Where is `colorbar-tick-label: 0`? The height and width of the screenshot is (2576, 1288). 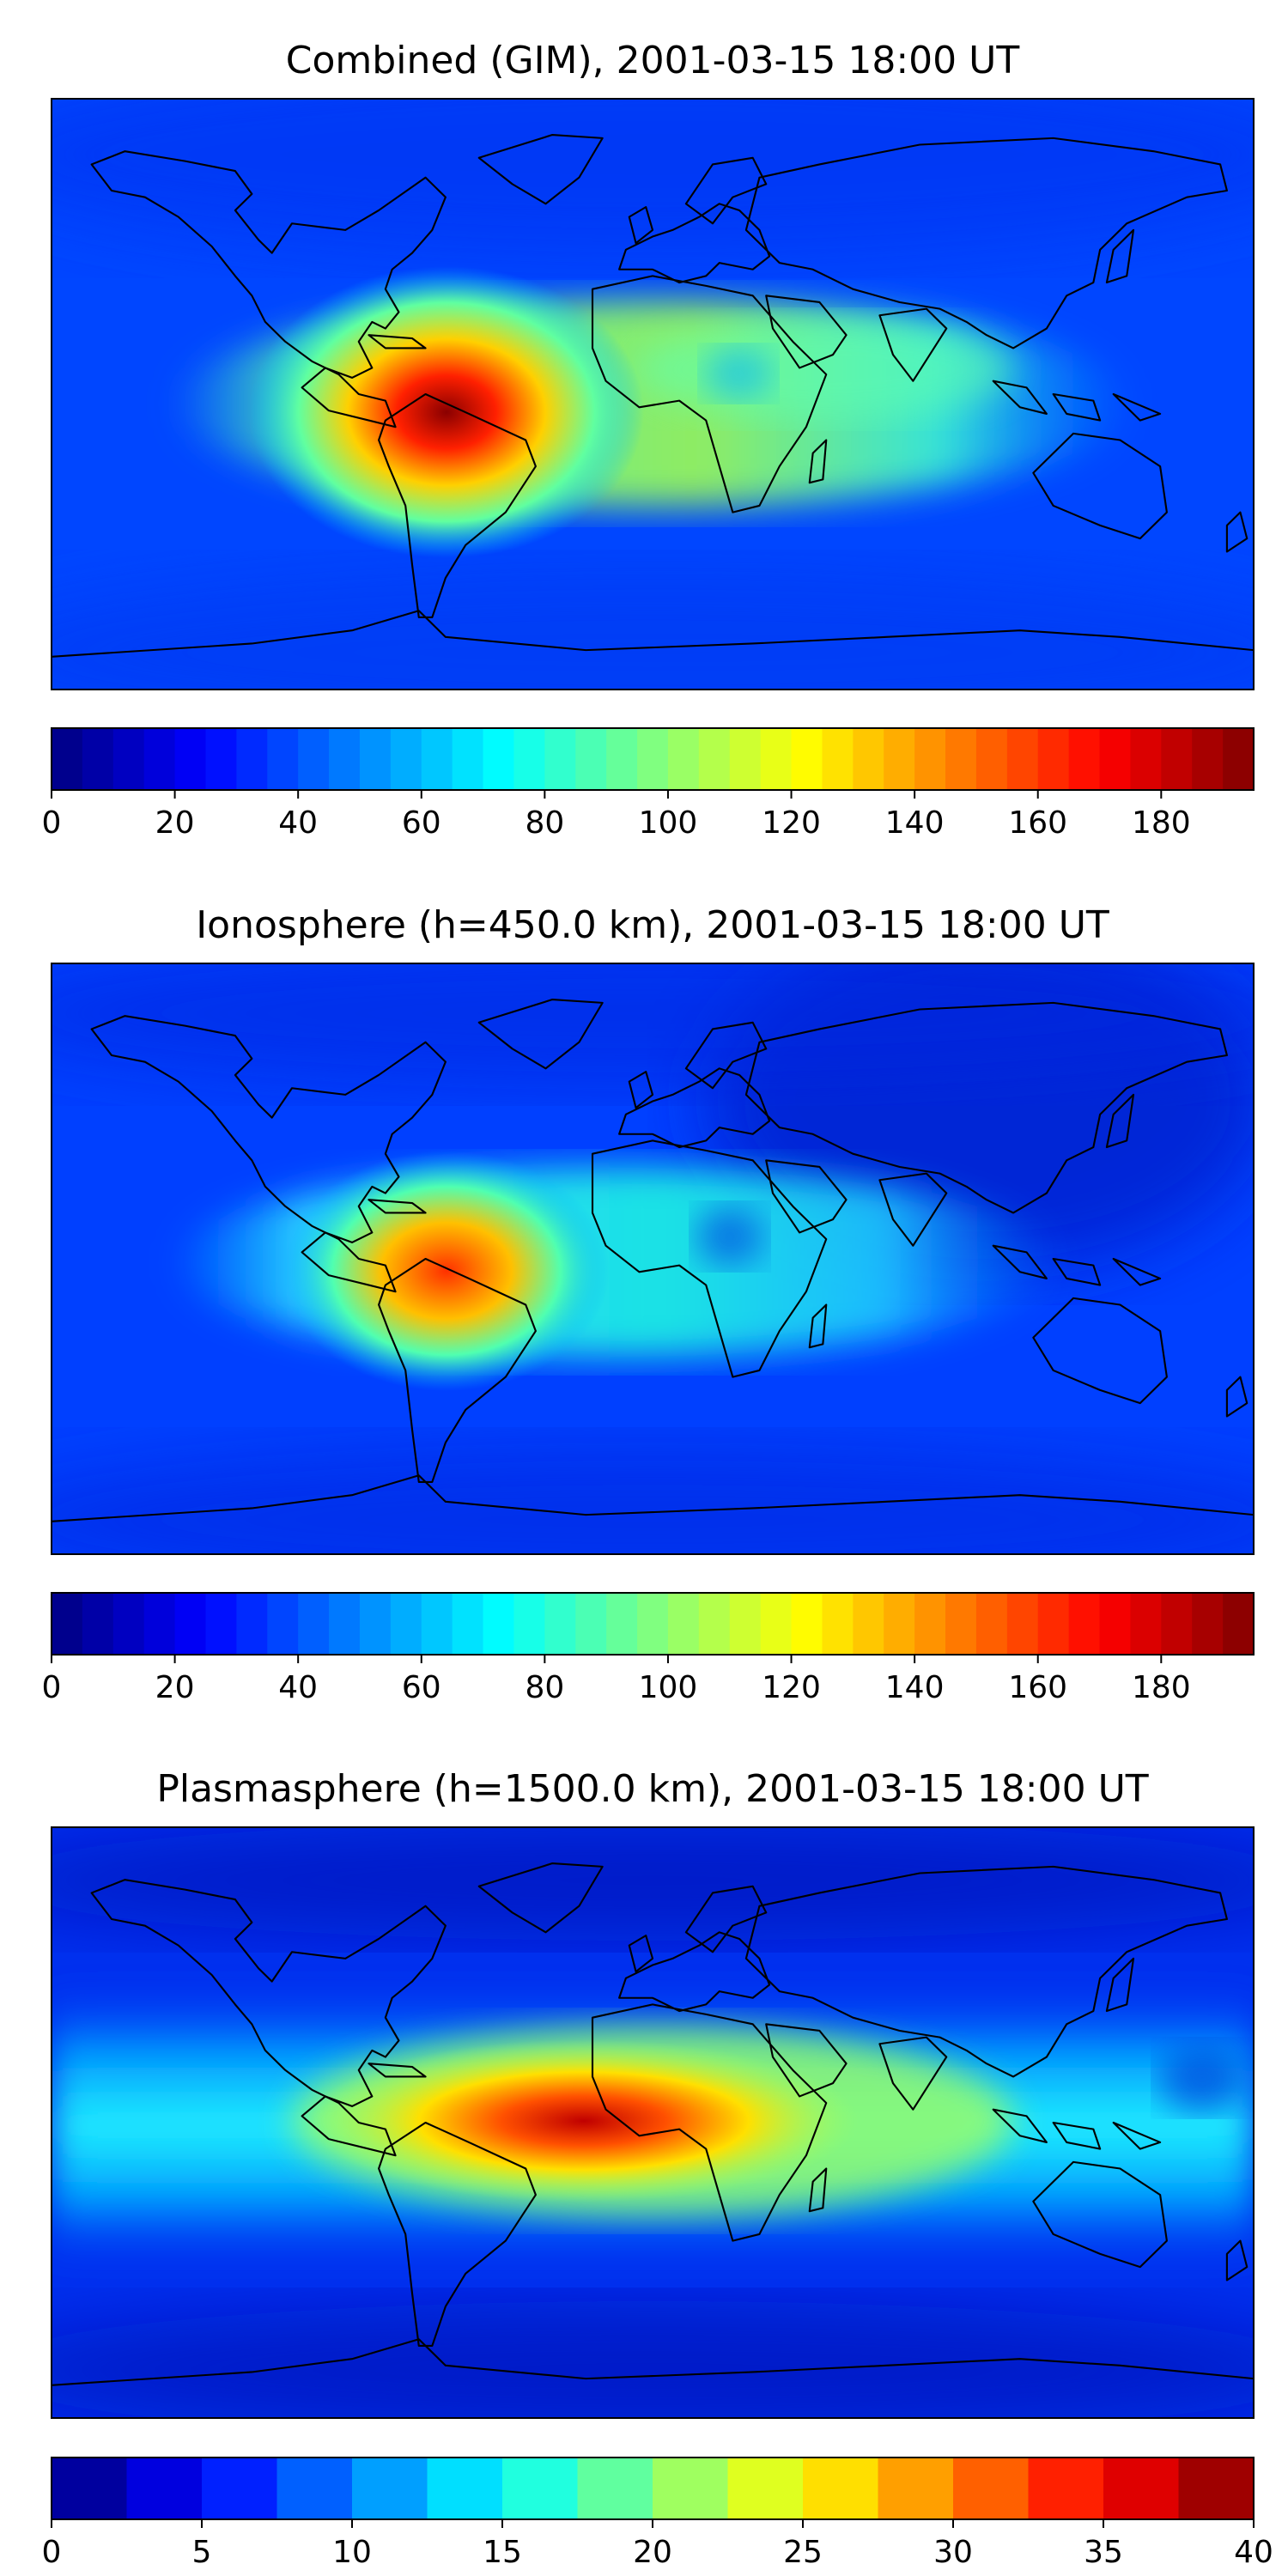
colorbar-tick-label: 0 is located at coordinates (52, 1687).